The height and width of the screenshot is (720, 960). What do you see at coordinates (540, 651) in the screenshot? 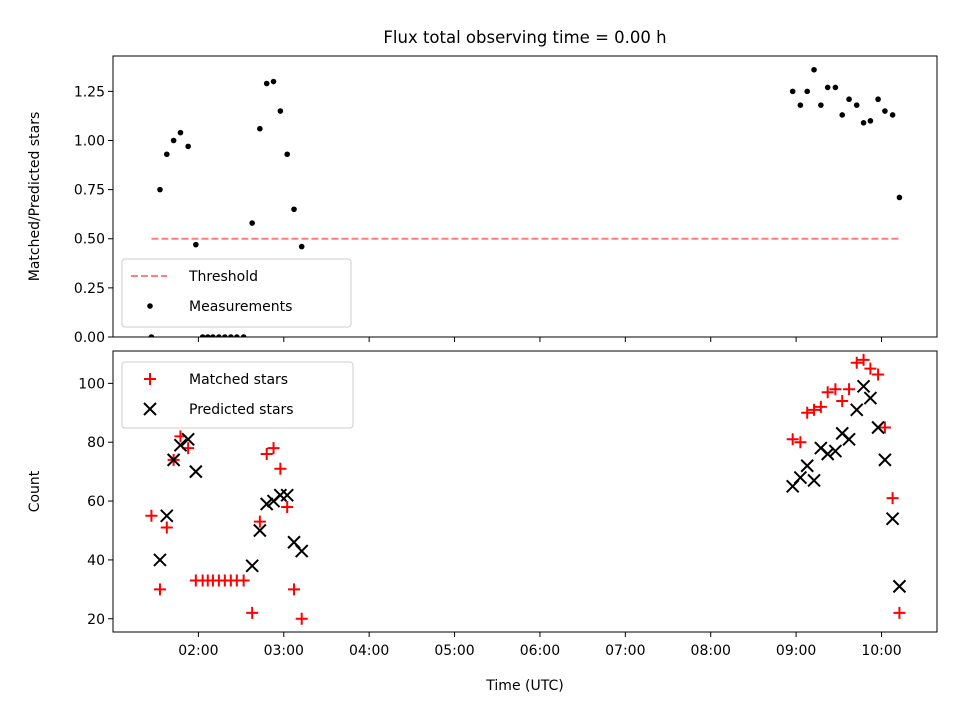
I see `bottom-x-tick-label: 06:00` at bounding box center [540, 651].